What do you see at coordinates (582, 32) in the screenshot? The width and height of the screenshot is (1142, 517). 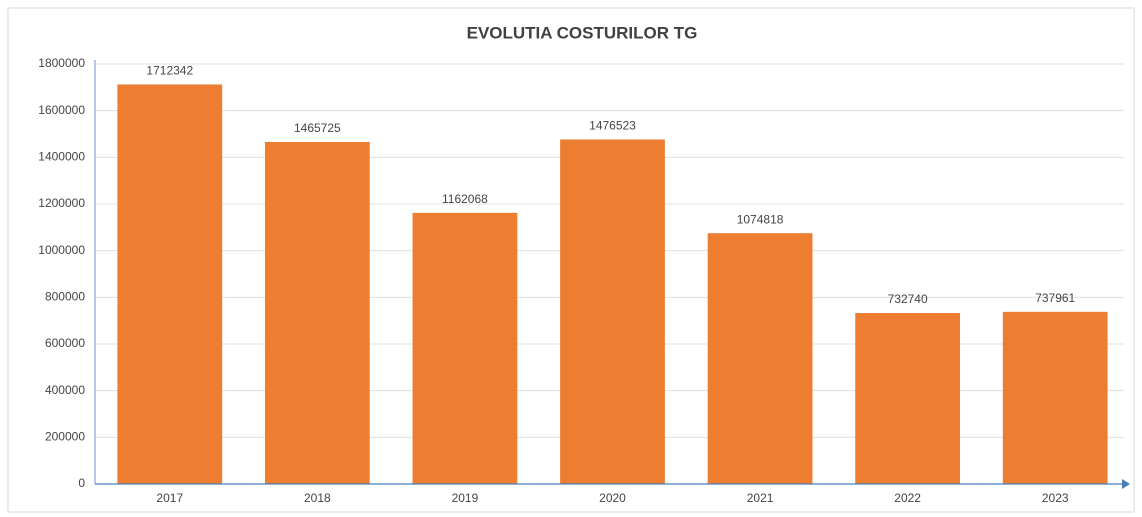 I see `chart-title: EVOLUTIA COSTURILOR TG` at bounding box center [582, 32].